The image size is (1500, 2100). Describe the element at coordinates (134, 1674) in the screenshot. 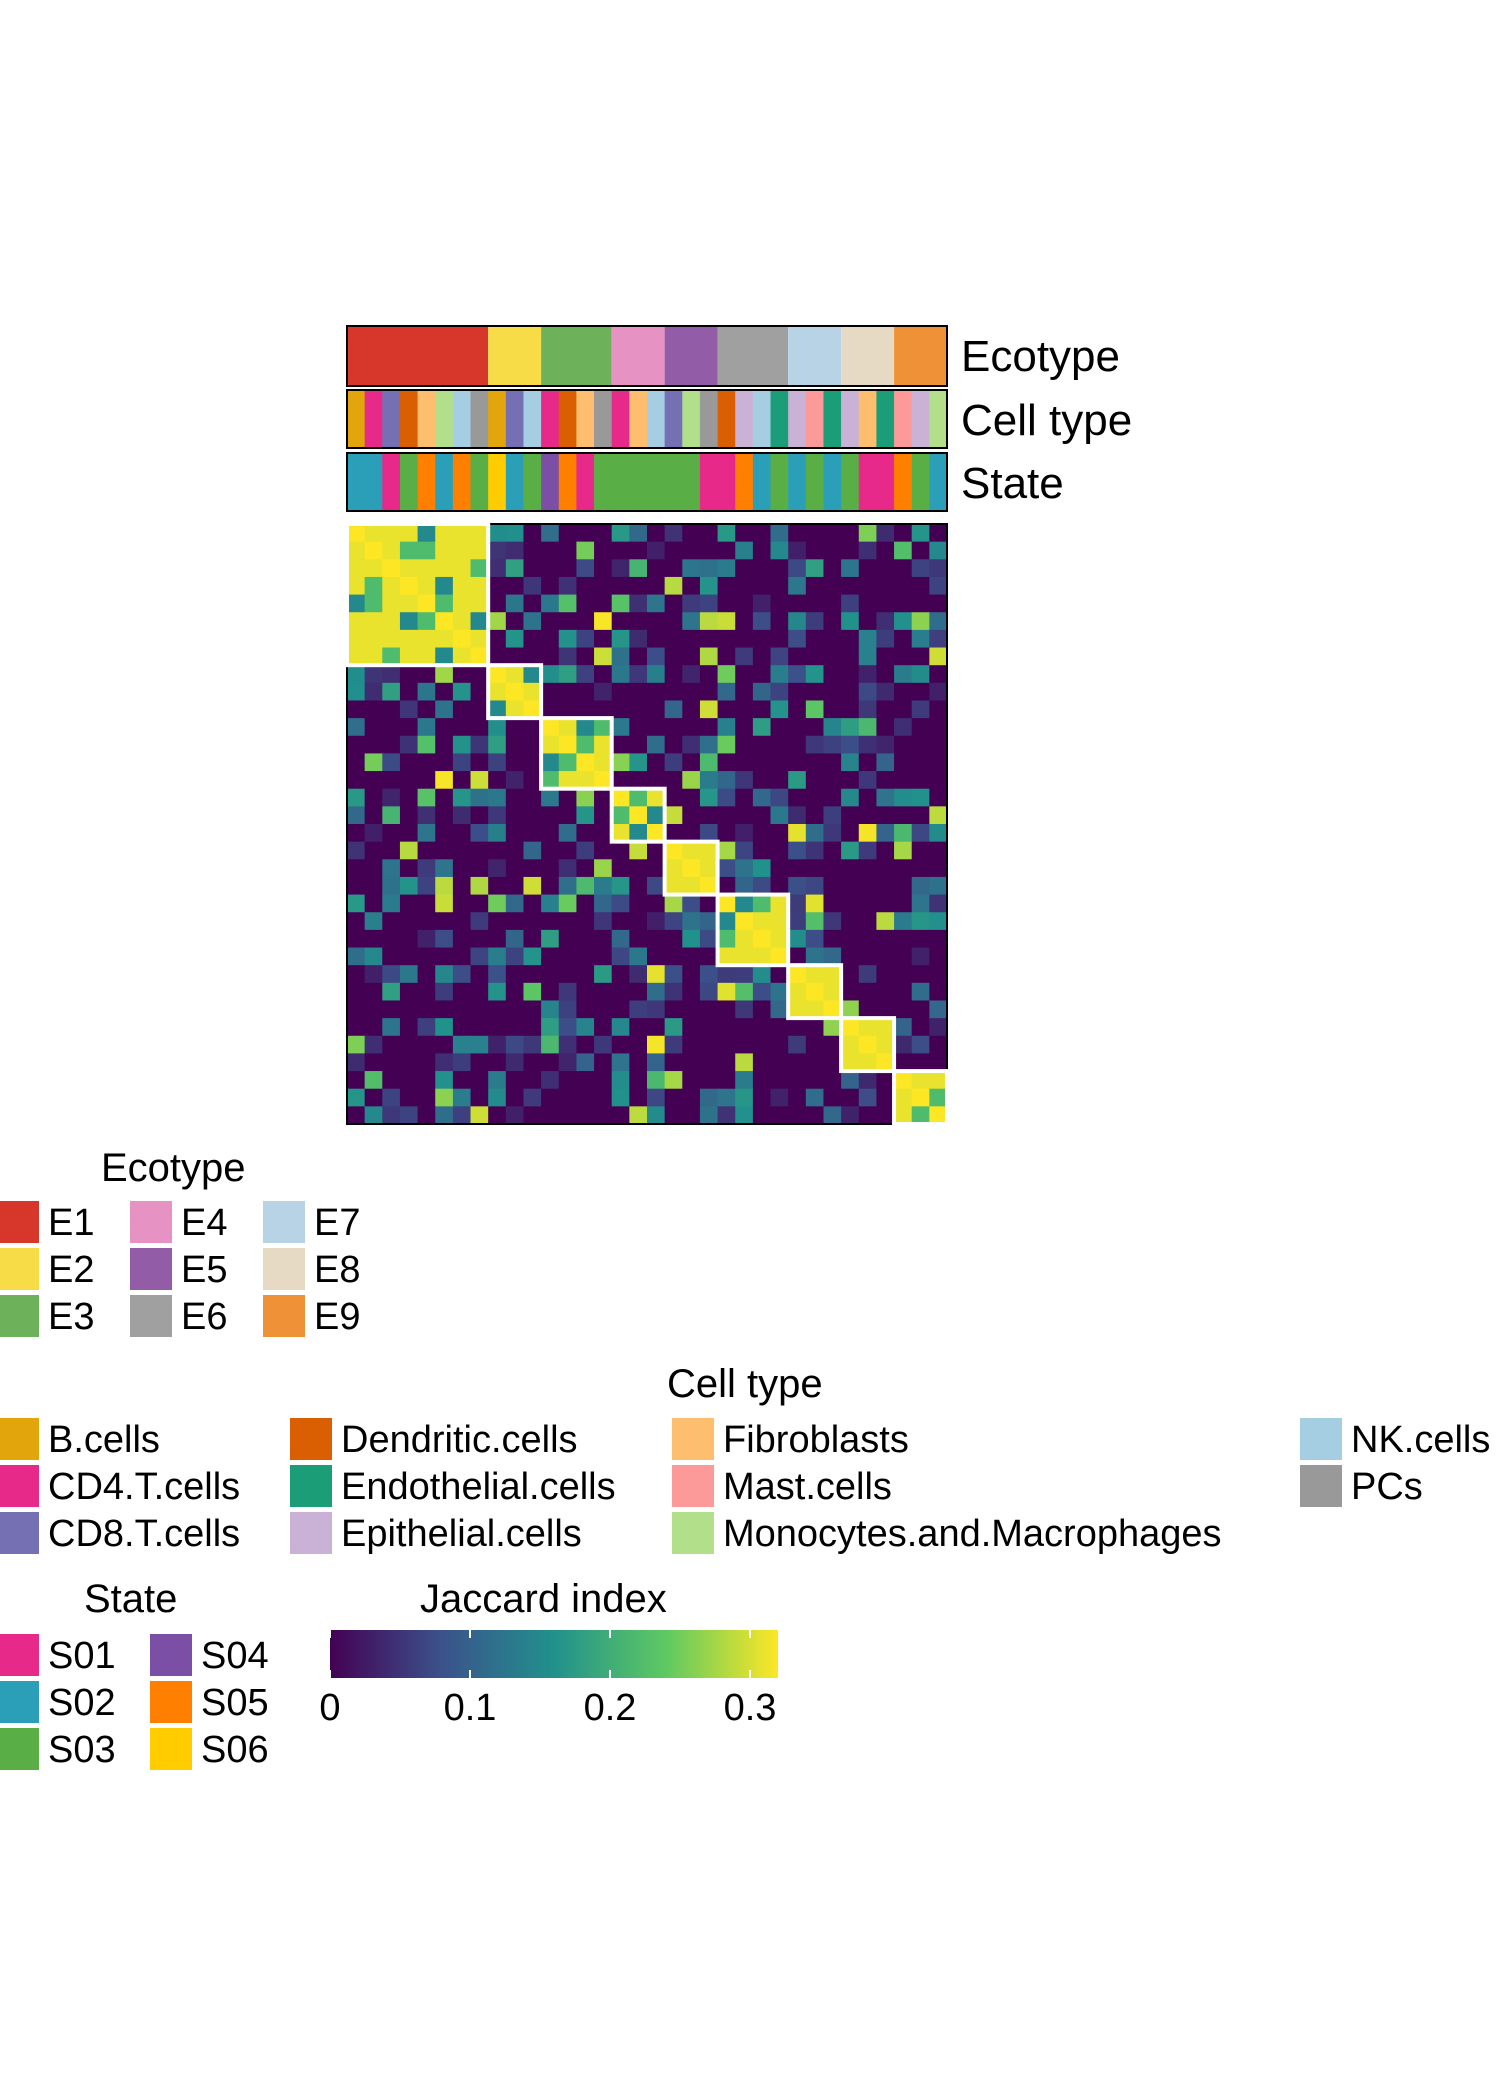

I see `state-legend: State S01 S02 S03 S04 S05 S06` at that location.